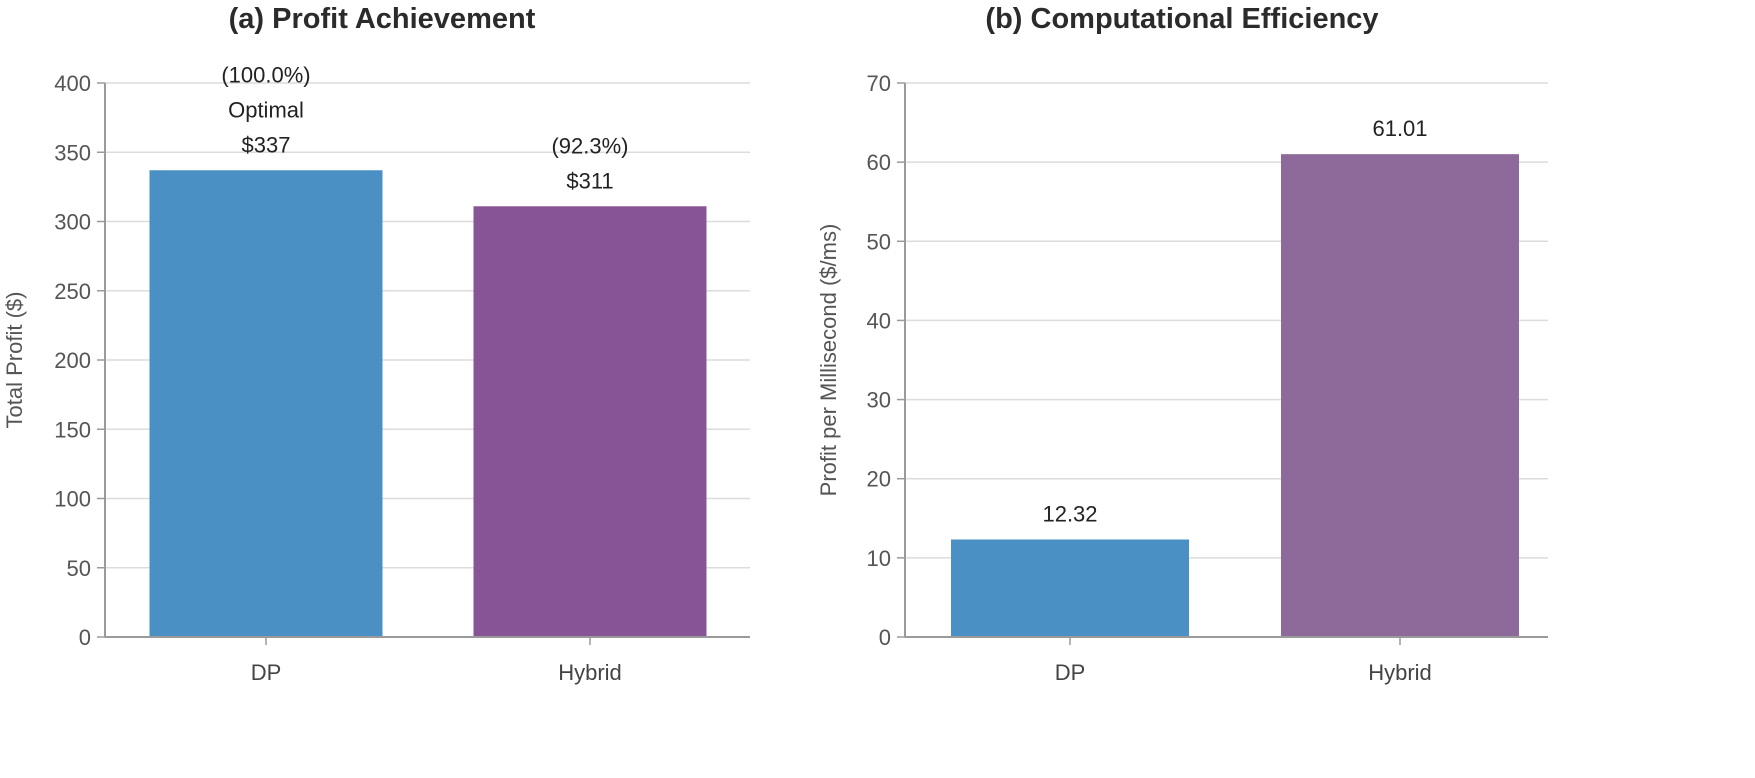 The image size is (1755, 778). I want to click on y-tick-label: 60, so click(879, 162).